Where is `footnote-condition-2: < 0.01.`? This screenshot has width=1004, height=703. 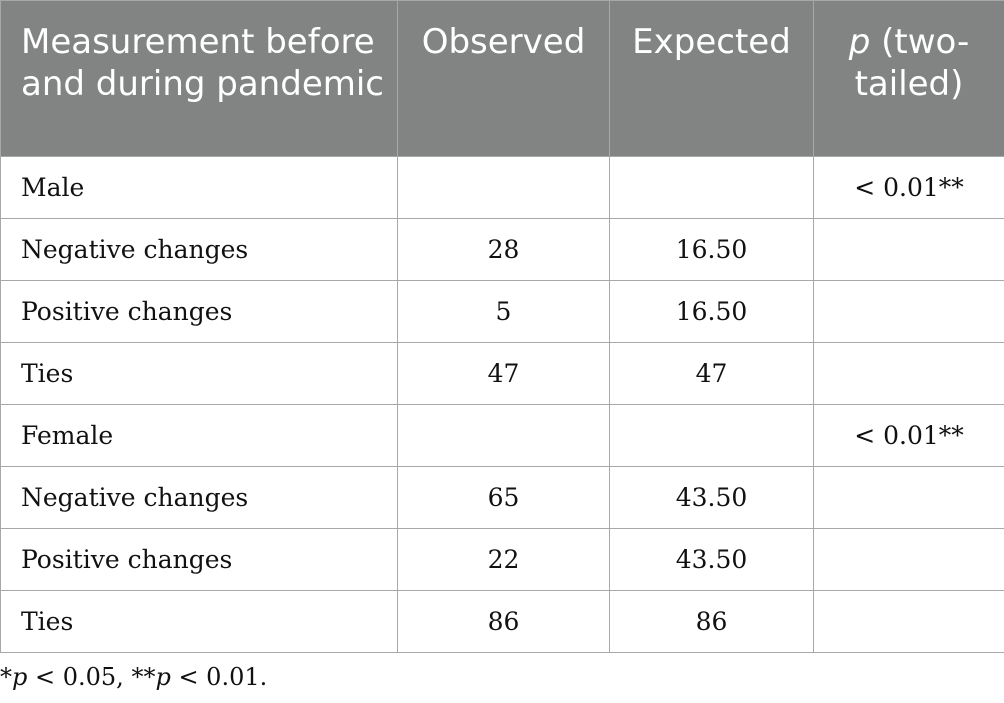
footnote-condition-2: < 0.01. is located at coordinates (219, 677).